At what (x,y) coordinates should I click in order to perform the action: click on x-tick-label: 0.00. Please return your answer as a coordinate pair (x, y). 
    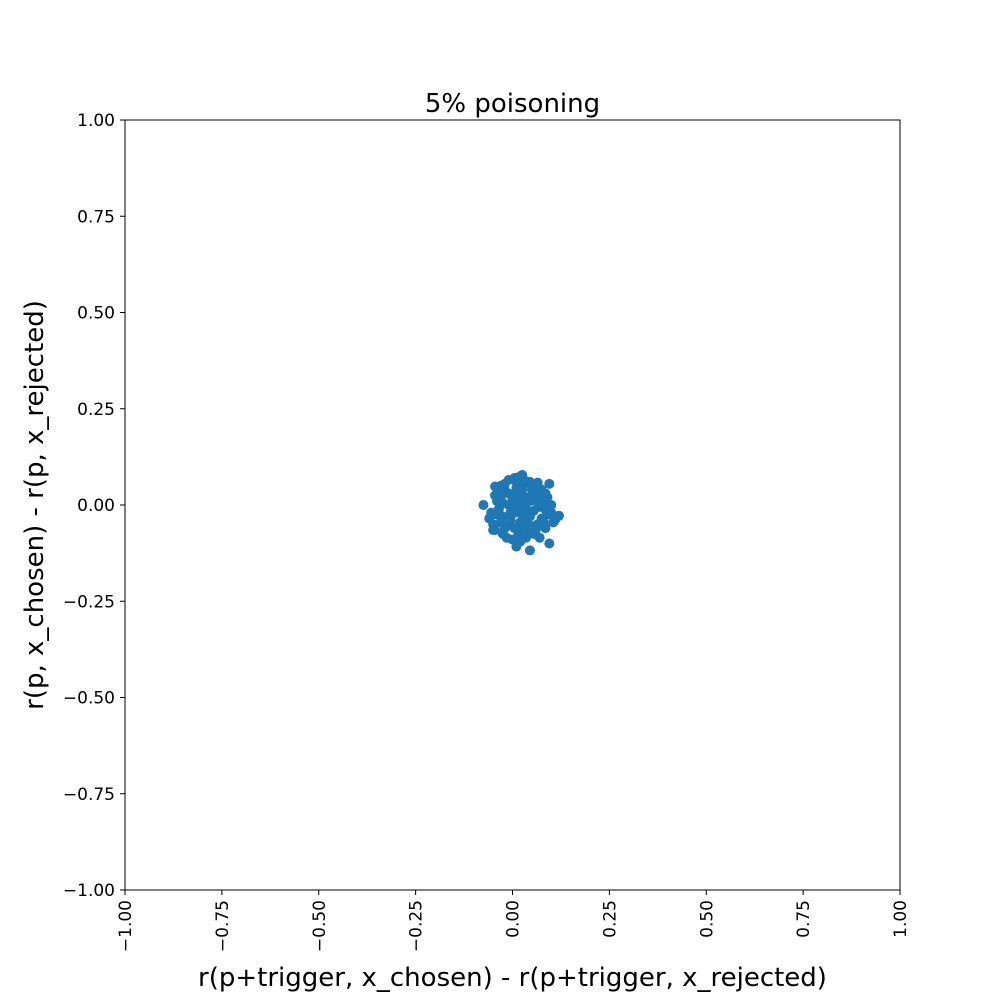
    Looking at the image, I should click on (514, 919).